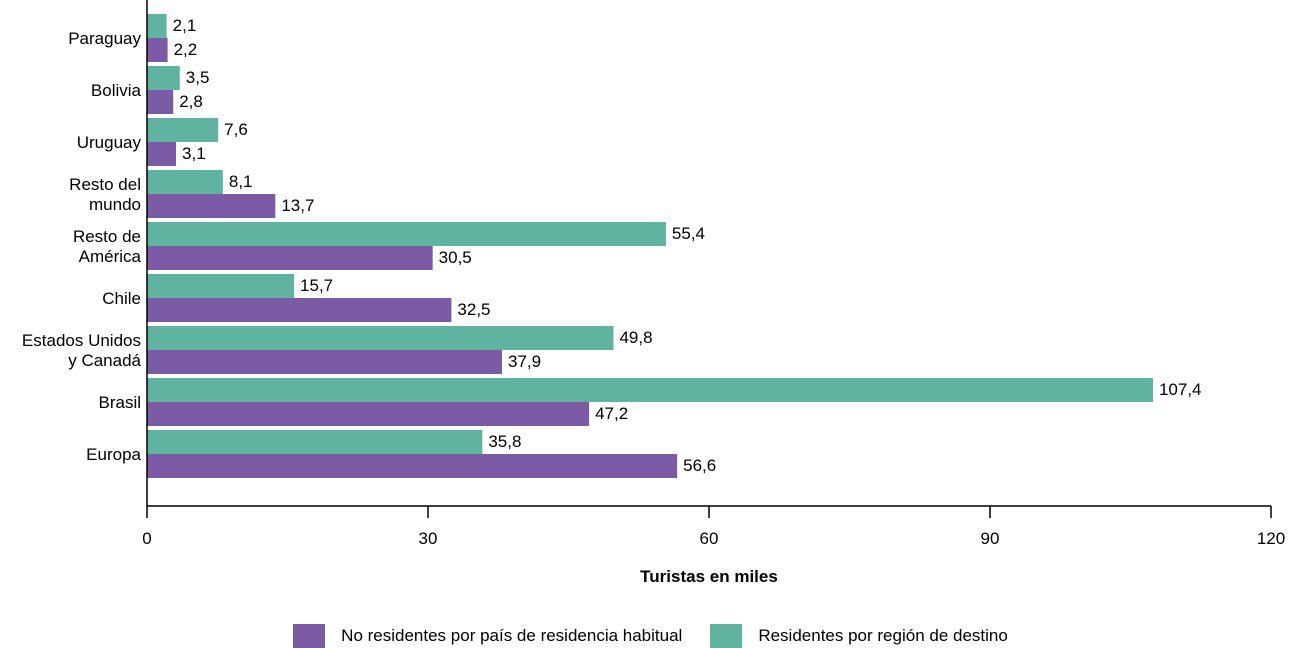 The width and height of the screenshot is (1301, 648). Describe the element at coordinates (194, 153) in the screenshot. I see `data-label-non-residents-2: 3,1` at that location.